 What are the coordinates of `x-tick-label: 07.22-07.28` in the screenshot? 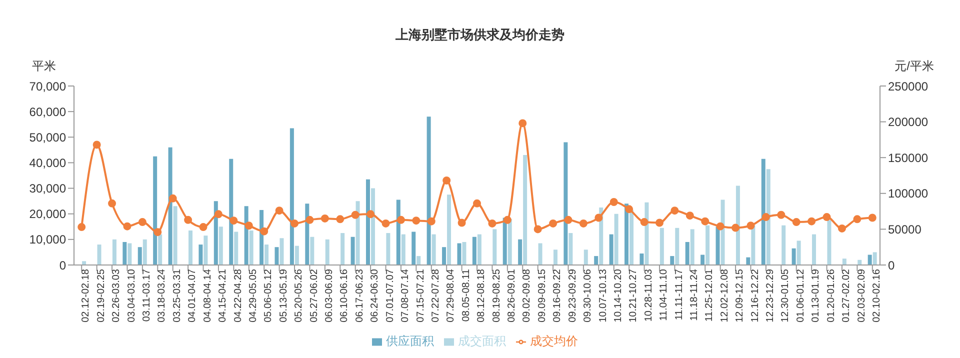 It's located at (436, 295).